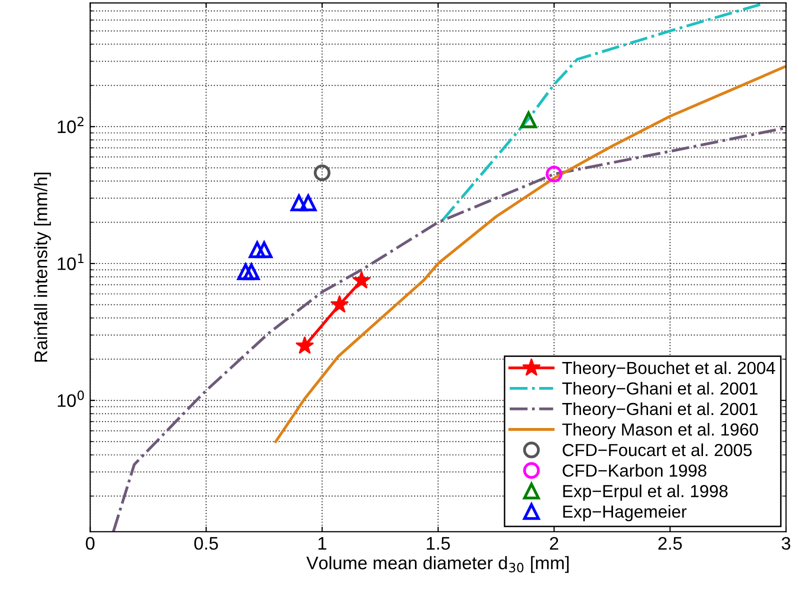 The width and height of the screenshot is (798, 596). Describe the element at coordinates (90, 543) in the screenshot. I see `x-tick-label: 0` at that location.